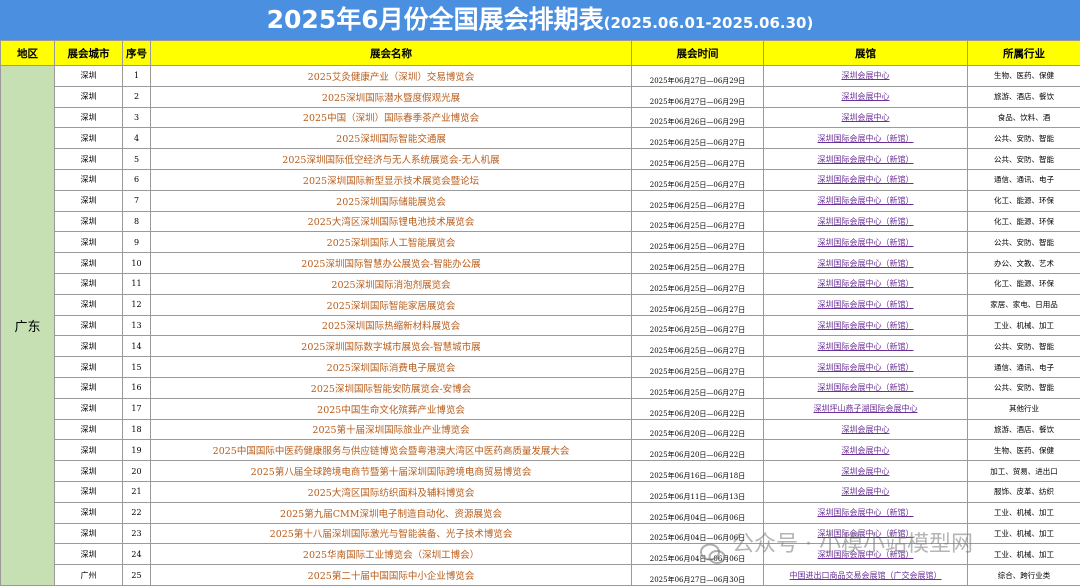  What do you see at coordinates (137, 221) in the screenshot?
I see `number-cell: 8` at bounding box center [137, 221].